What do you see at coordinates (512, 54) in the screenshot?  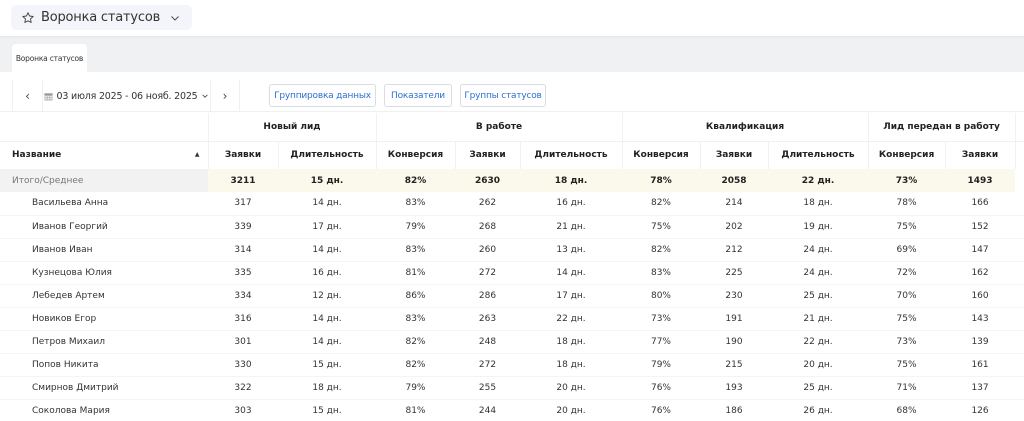 I see `tab-strip: Воронка статусов` at bounding box center [512, 54].